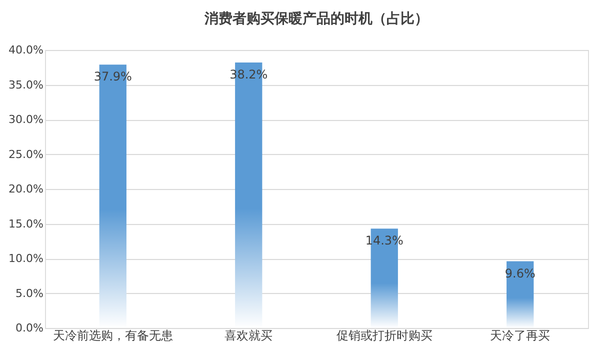 The width and height of the screenshot is (600, 349). Describe the element at coordinates (30, 328) in the screenshot. I see `y-tick-label: 0.0%` at that location.